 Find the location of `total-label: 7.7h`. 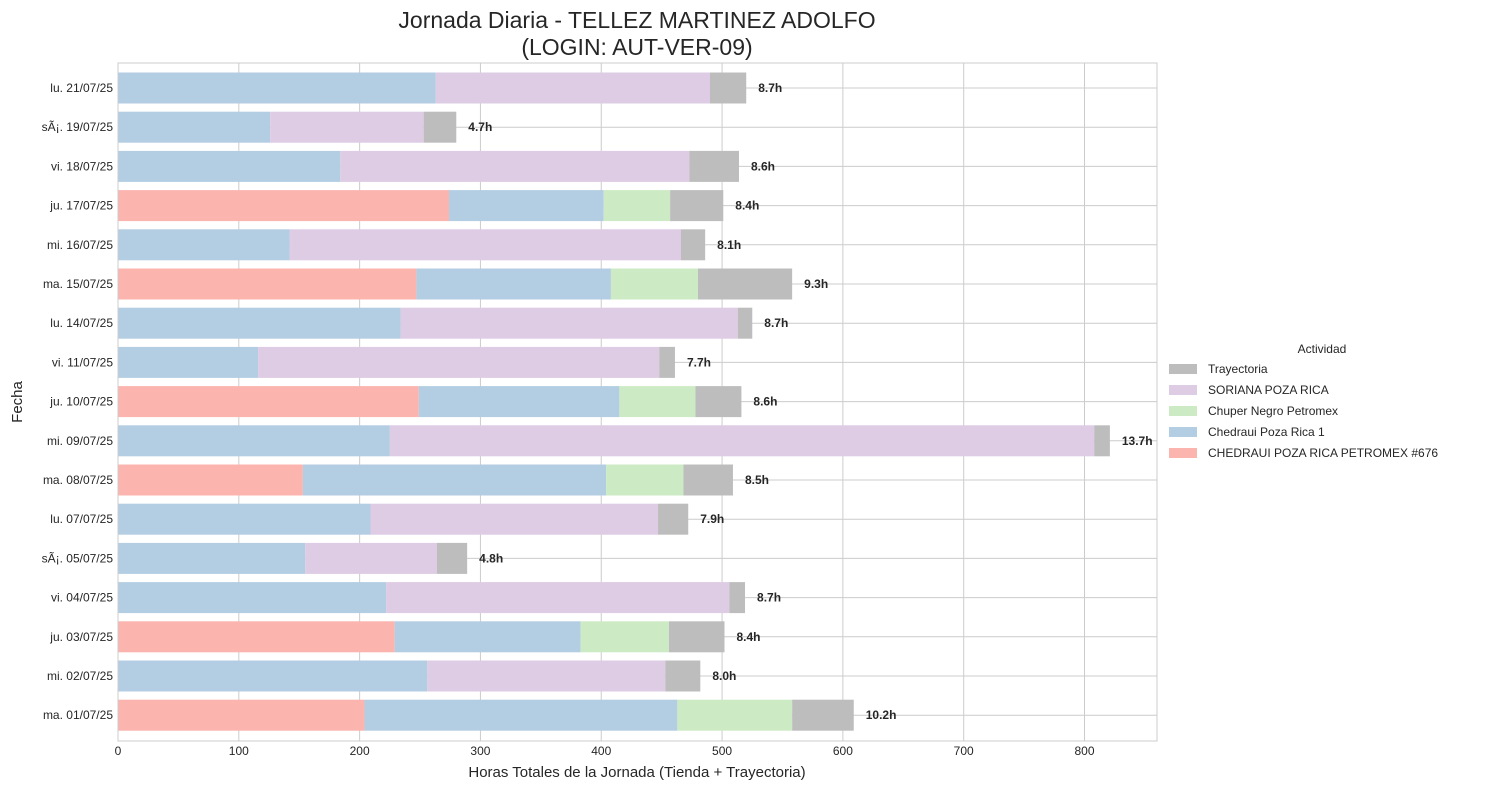

total-label: 7.7h is located at coordinates (699, 362).